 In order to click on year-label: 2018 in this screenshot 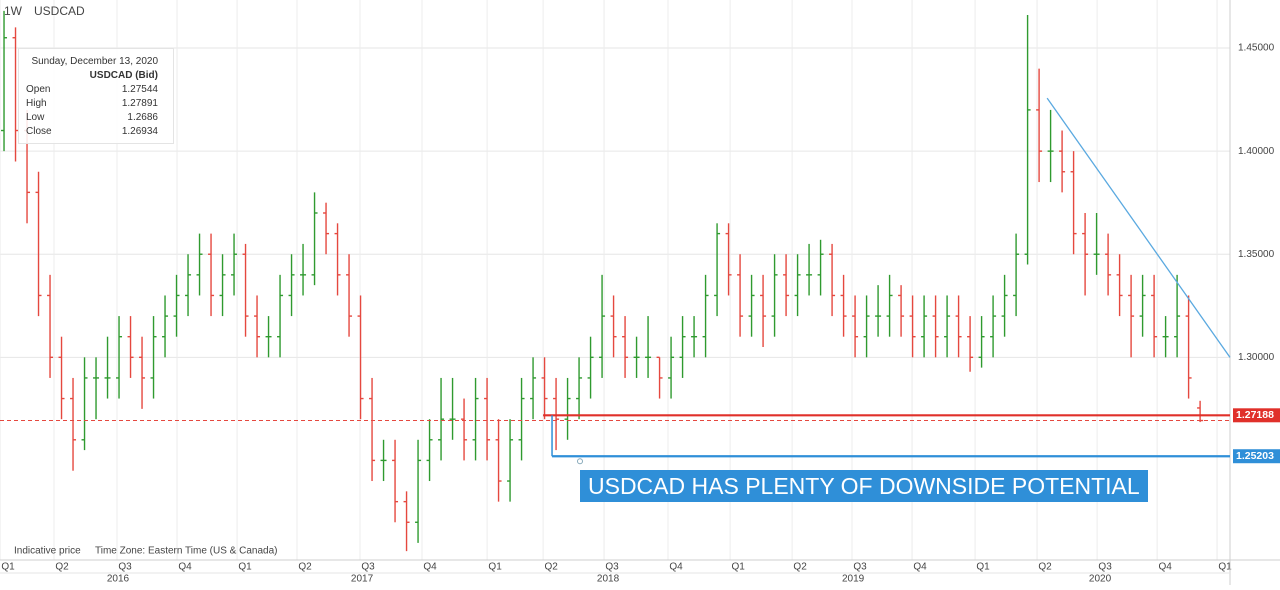, I will do `click(608, 579)`.